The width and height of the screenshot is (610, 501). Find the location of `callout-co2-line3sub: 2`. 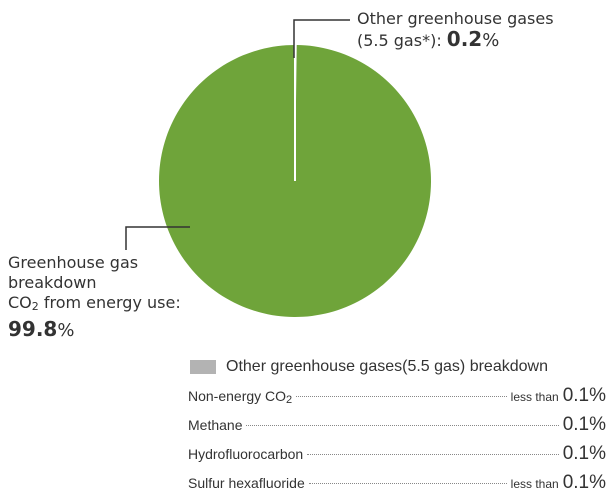

callout-co2-line3sub: 2 is located at coordinates (35, 306).